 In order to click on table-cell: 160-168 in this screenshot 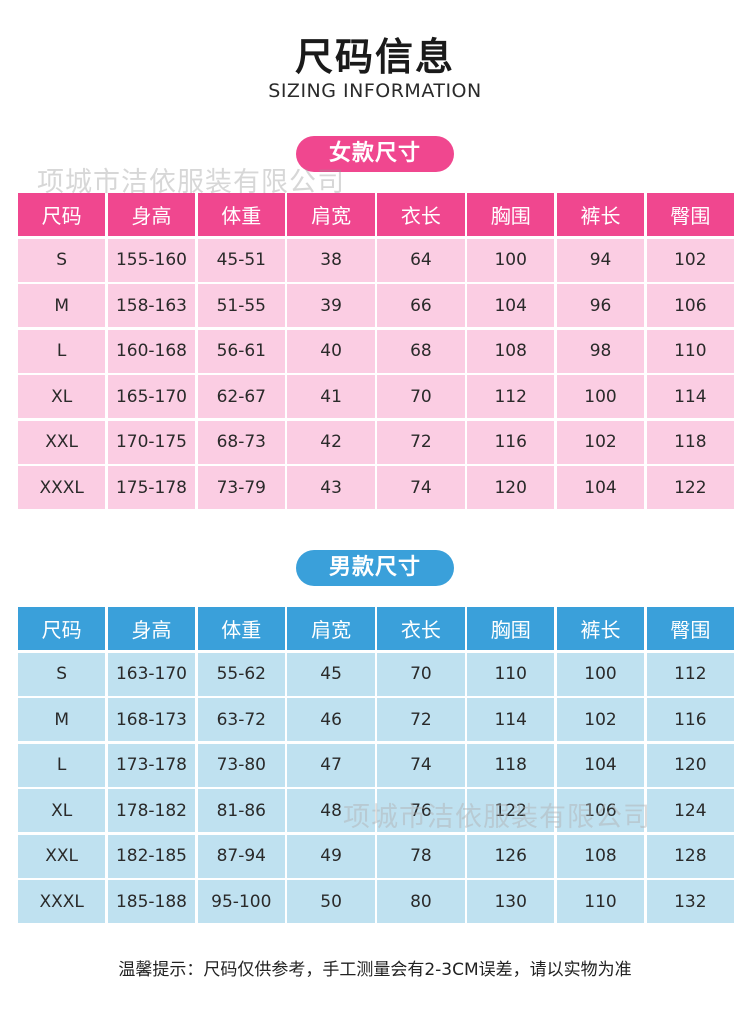, I will do `click(151, 351)`.